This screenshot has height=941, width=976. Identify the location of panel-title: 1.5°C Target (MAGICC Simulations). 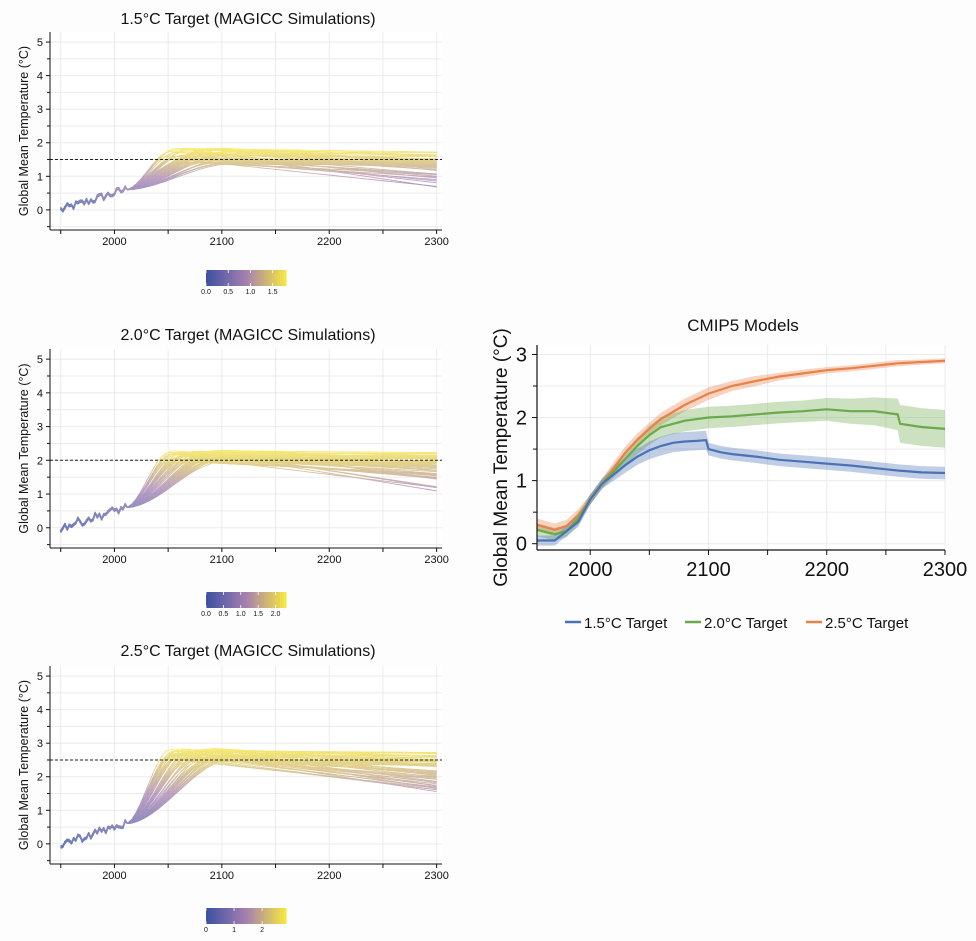
(247, 19).